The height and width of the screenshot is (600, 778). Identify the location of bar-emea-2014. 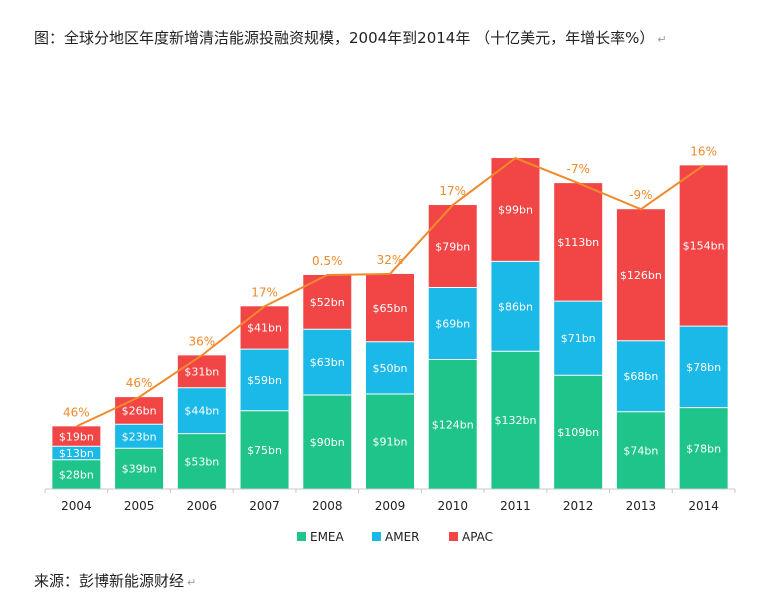
(703, 448).